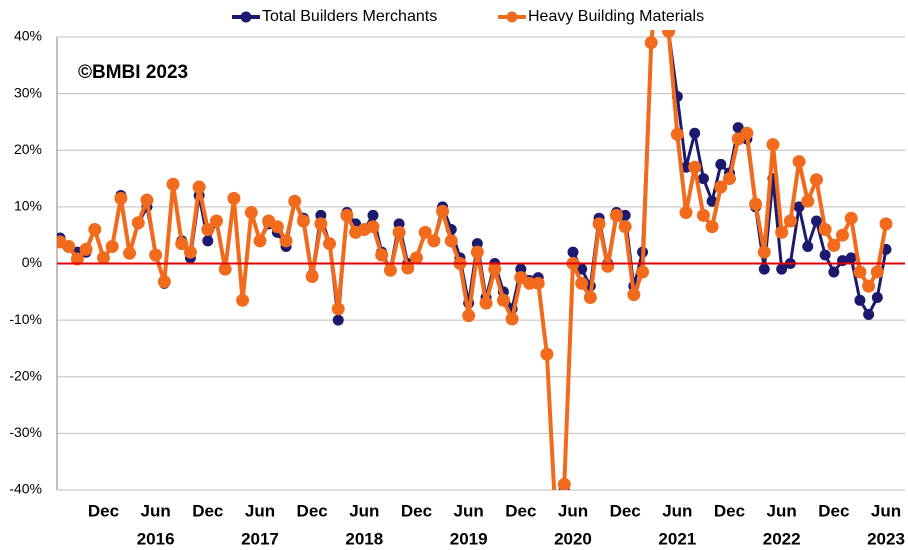 The width and height of the screenshot is (908, 550). What do you see at coordinates (25, 432) in the screenshot?
I see `y-tick-label: -30%` at bounding box center [25, 432].